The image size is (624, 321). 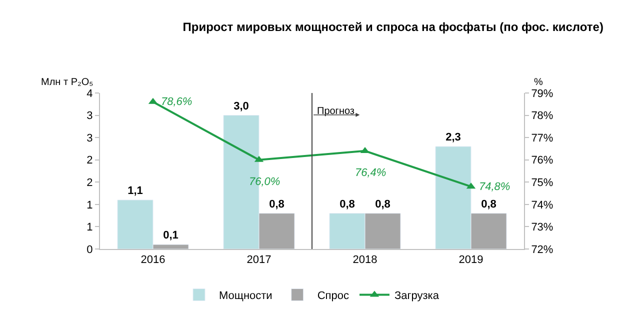 I want to click on y2-tick-label: 73%, so click(x=542, y=228).